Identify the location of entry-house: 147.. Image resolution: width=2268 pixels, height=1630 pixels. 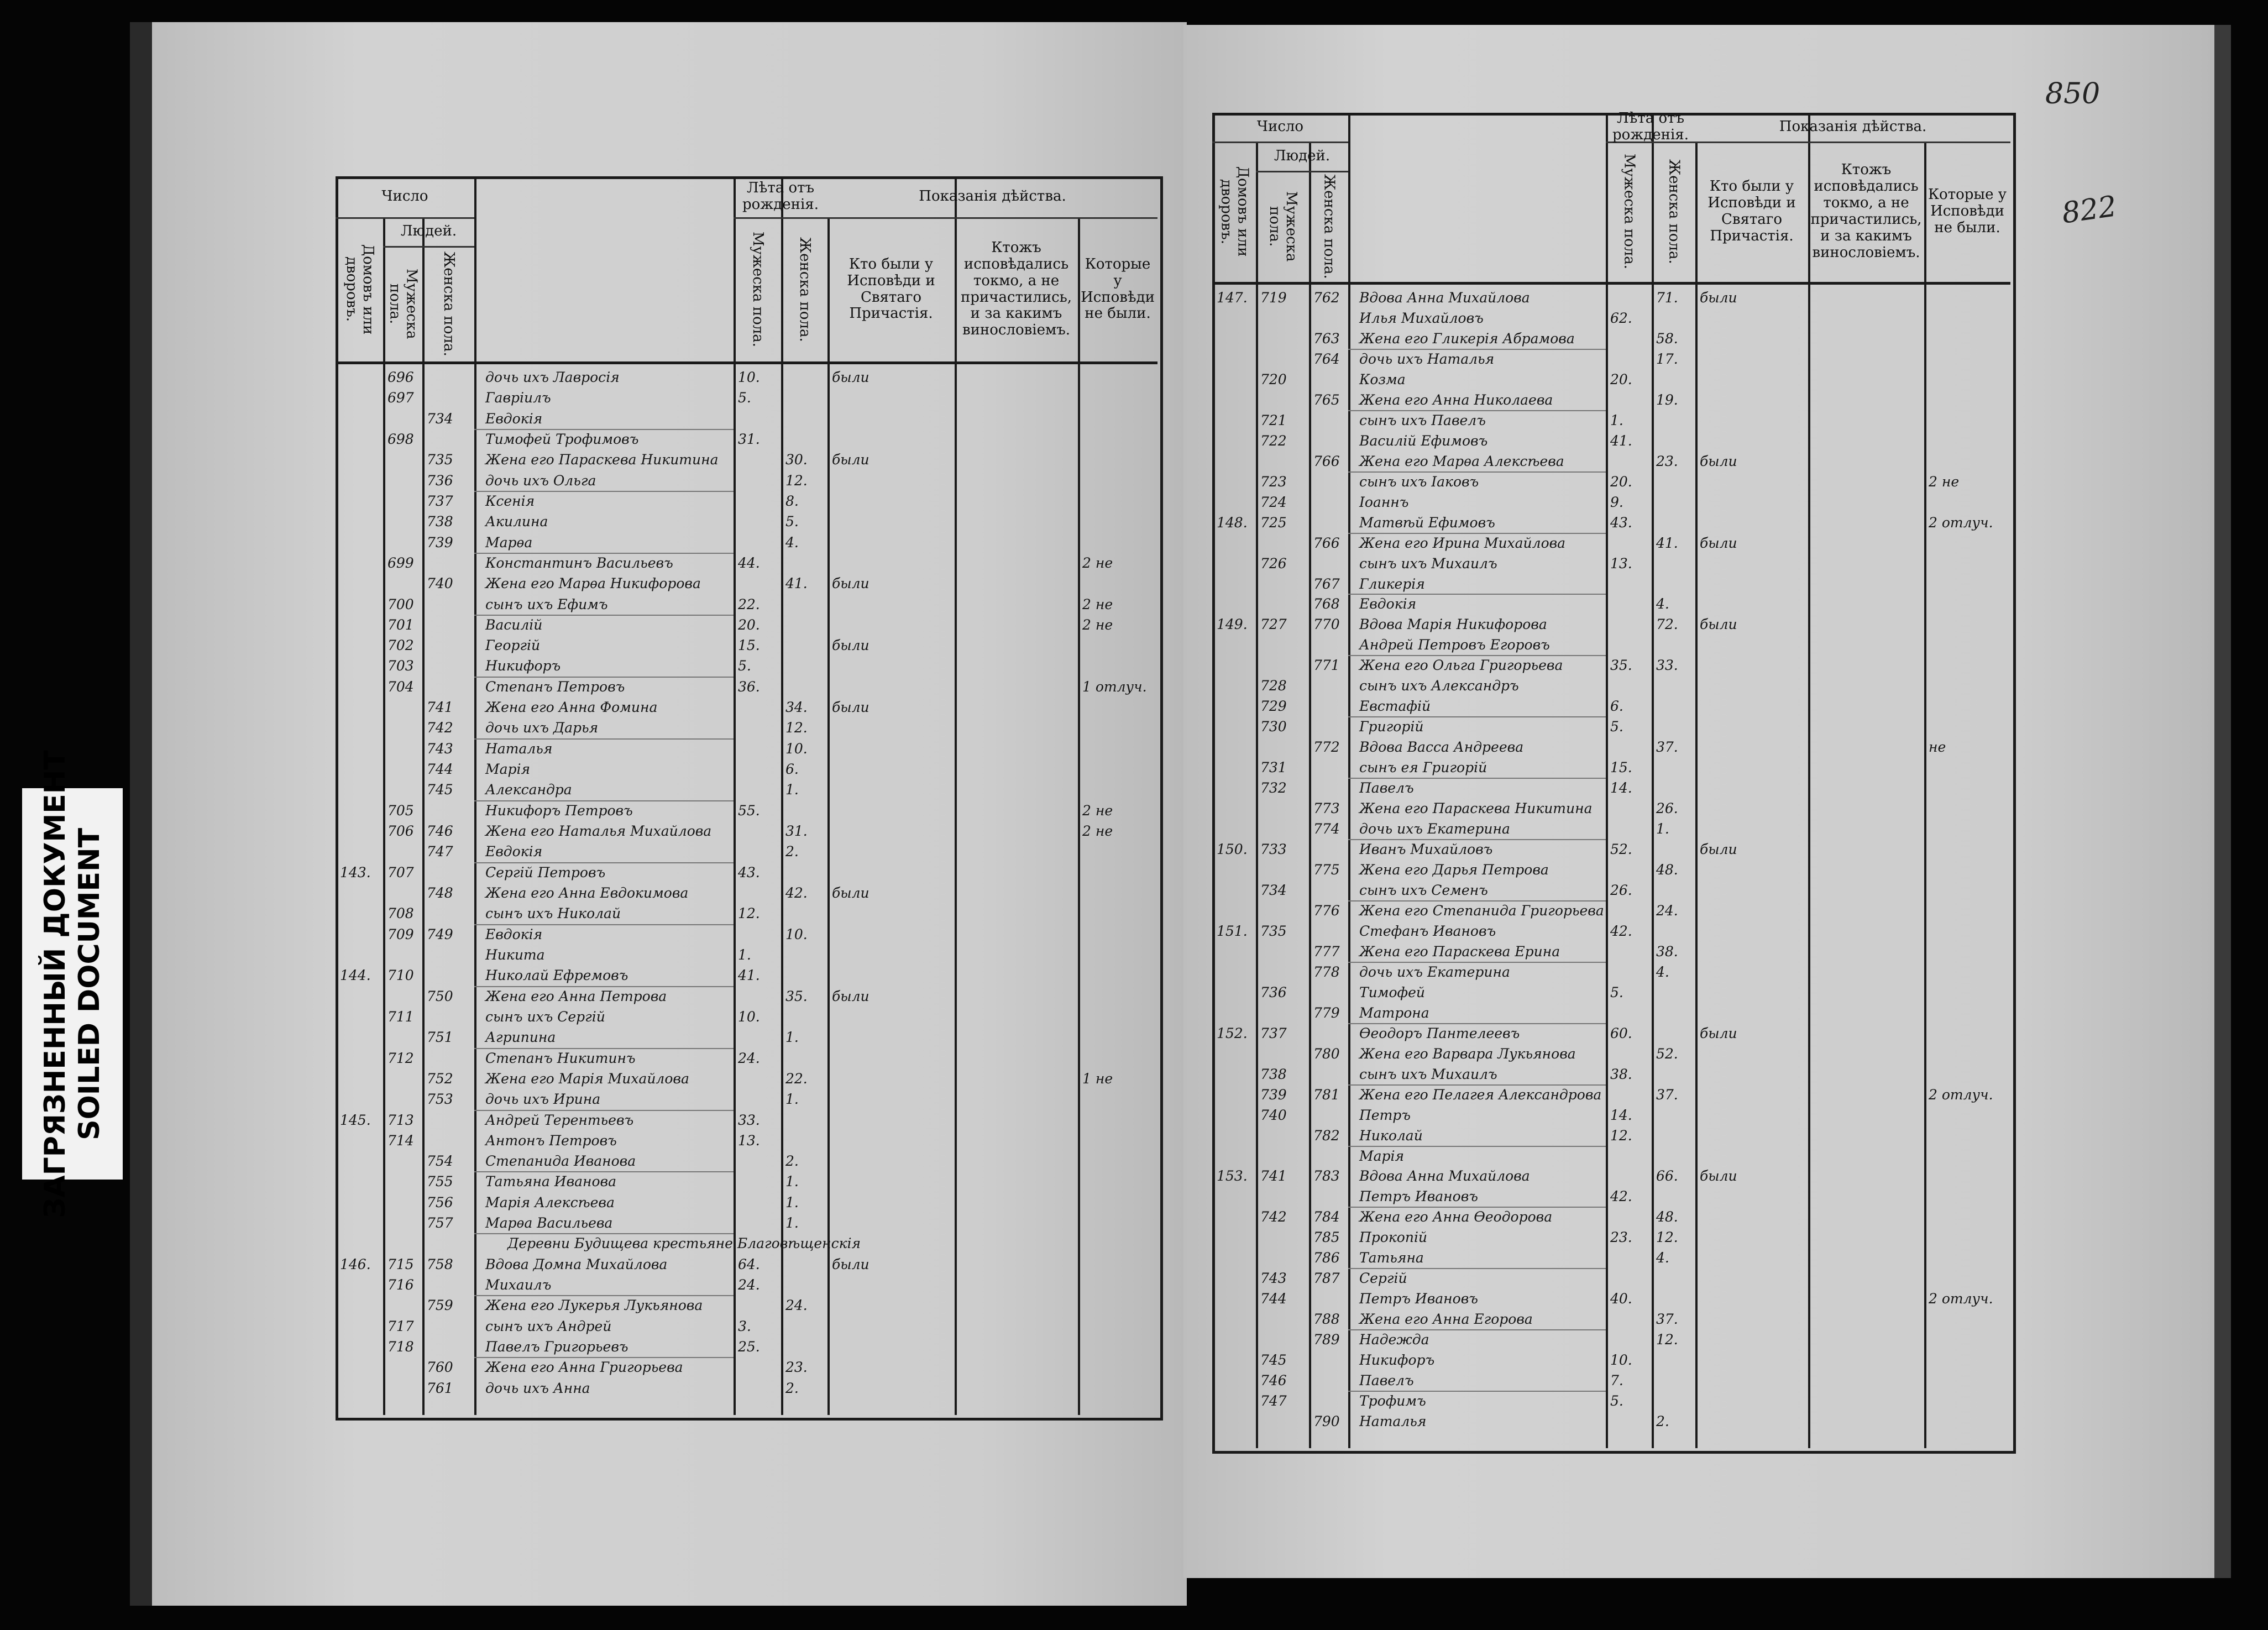
(1232, 298).